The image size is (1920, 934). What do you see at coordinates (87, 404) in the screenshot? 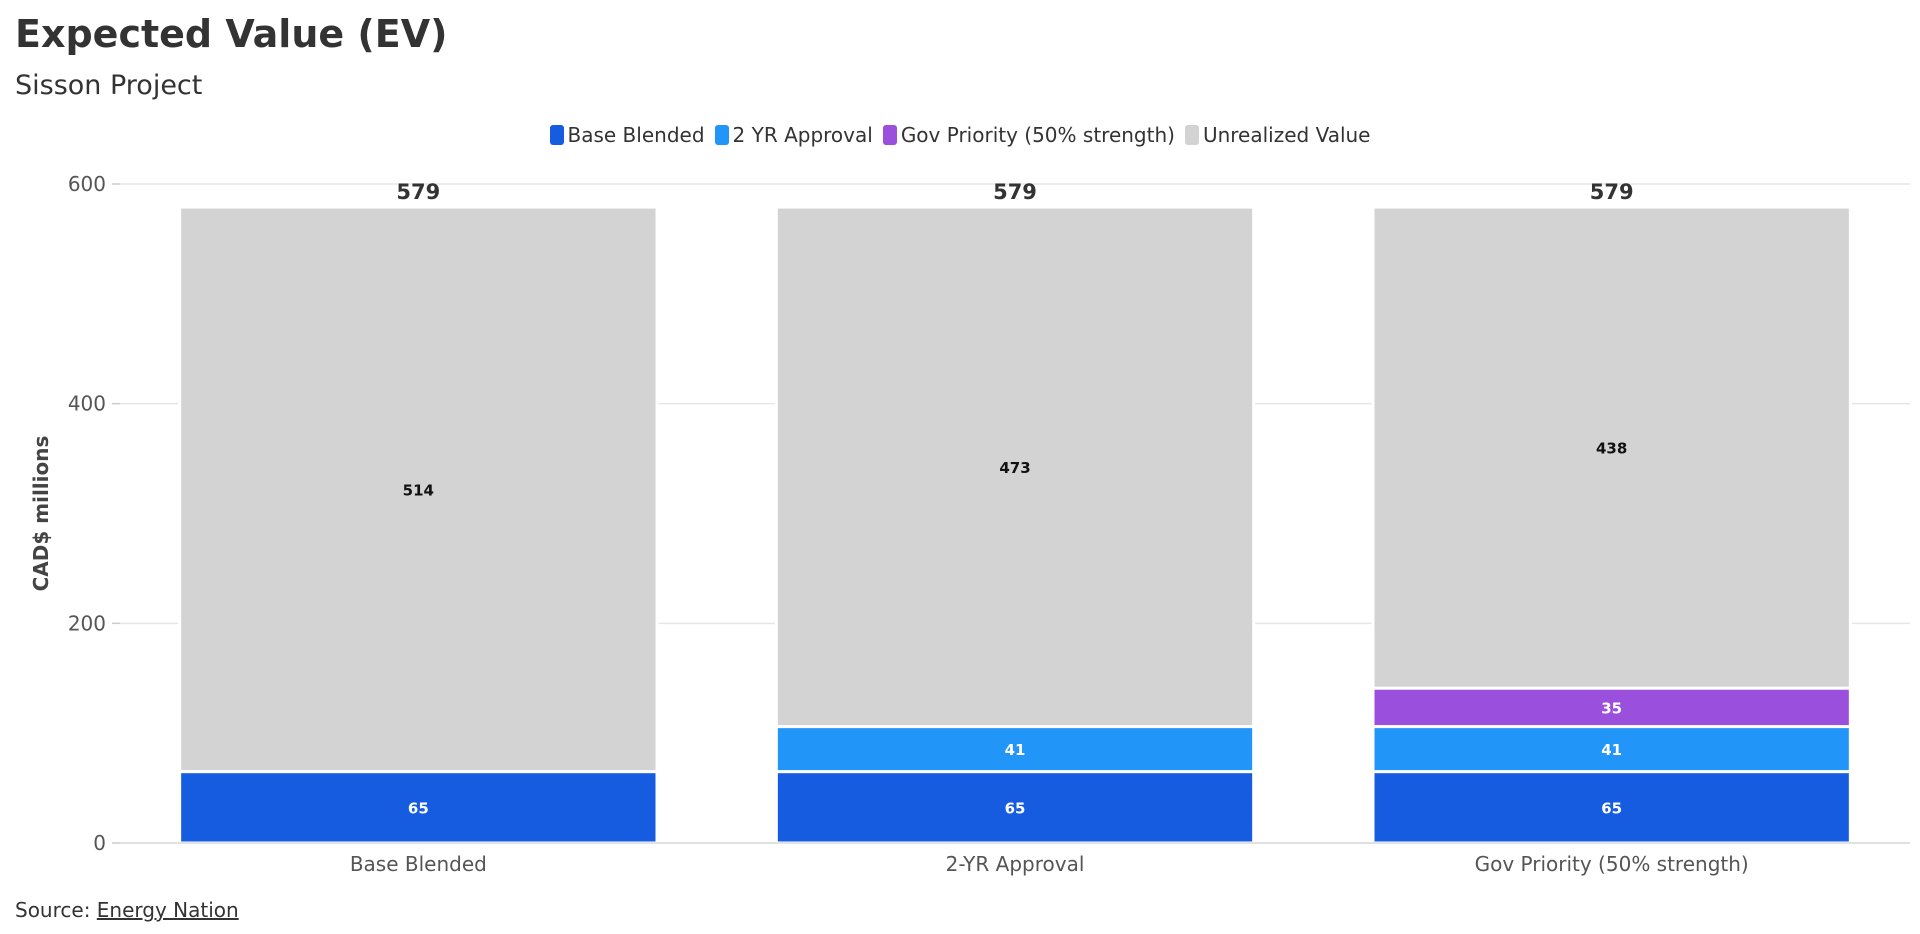
I see `y-tick-label: 400` at bounding box center [87, 404].